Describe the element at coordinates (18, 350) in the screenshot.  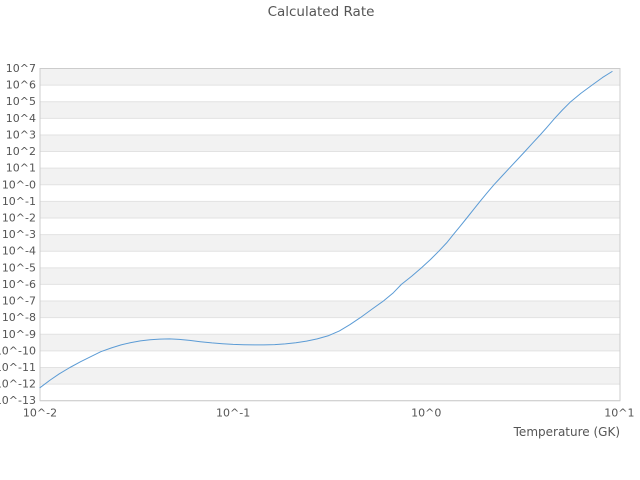
I see `y-tick-label: 10^-10` at that location.